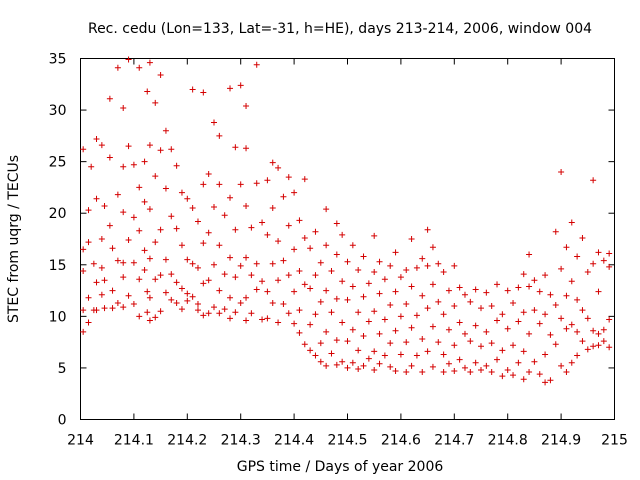 The width and height of the screenshot is (640, 480). Describe the element at coordinates (294, 441) in the screenshot. I see `x-tick-label: 214.4` at that location.